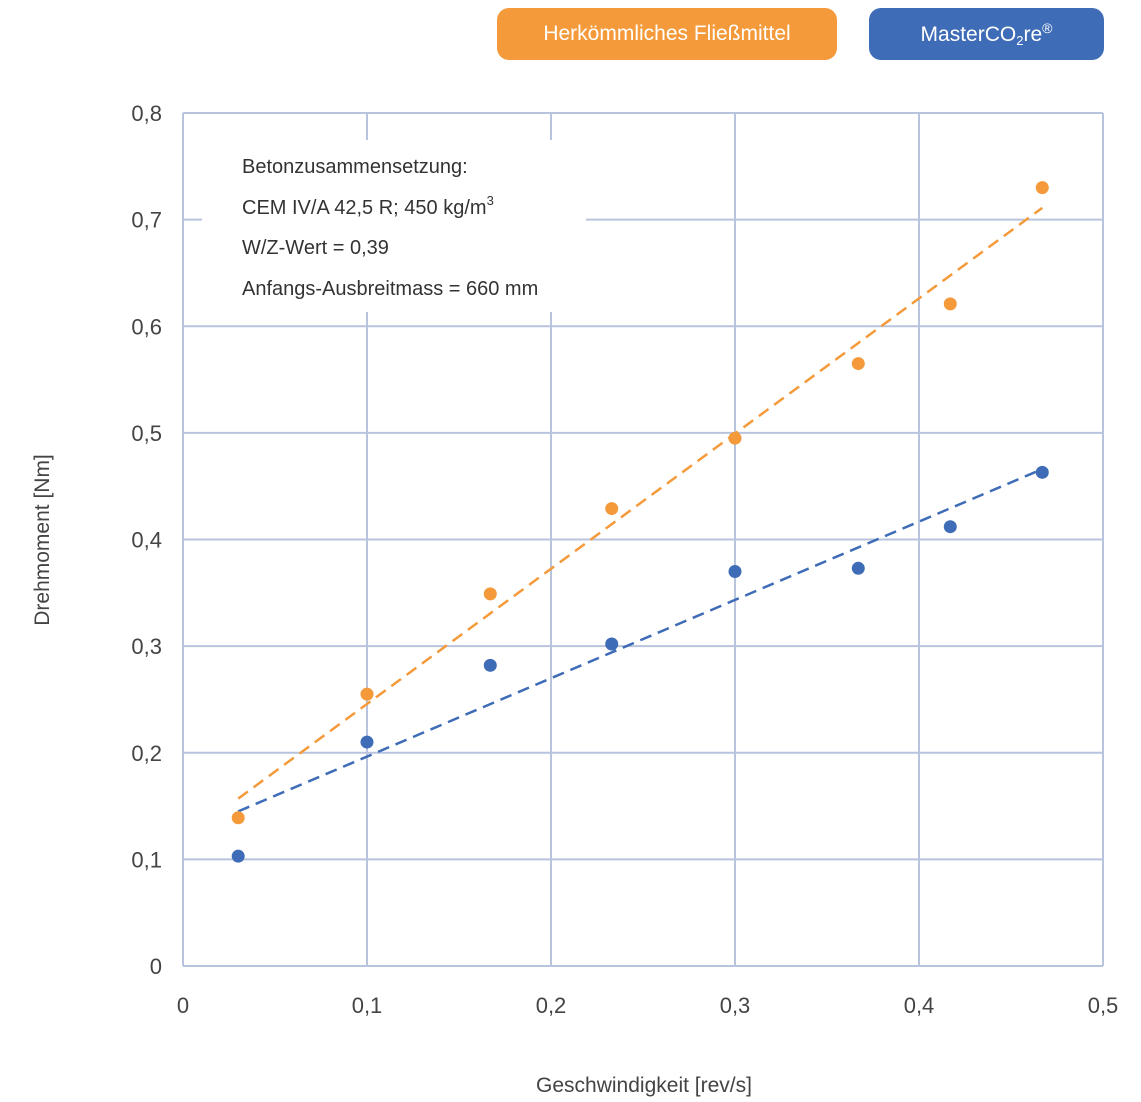 This screenshot has width=1141, height=1102. I want to click on legend-item-masterco2re: MasterCO2re®, so click(986, 34).